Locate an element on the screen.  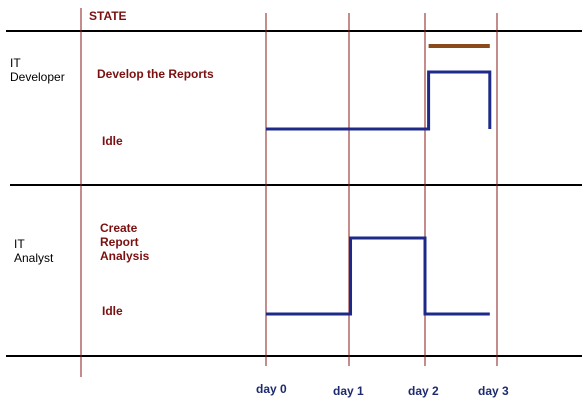
day-label-3: day 3 is located at coordinates (493, 391).